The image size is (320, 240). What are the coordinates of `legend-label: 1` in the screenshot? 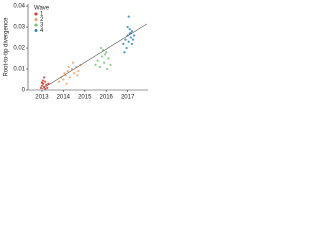 It's located at (42, 15).